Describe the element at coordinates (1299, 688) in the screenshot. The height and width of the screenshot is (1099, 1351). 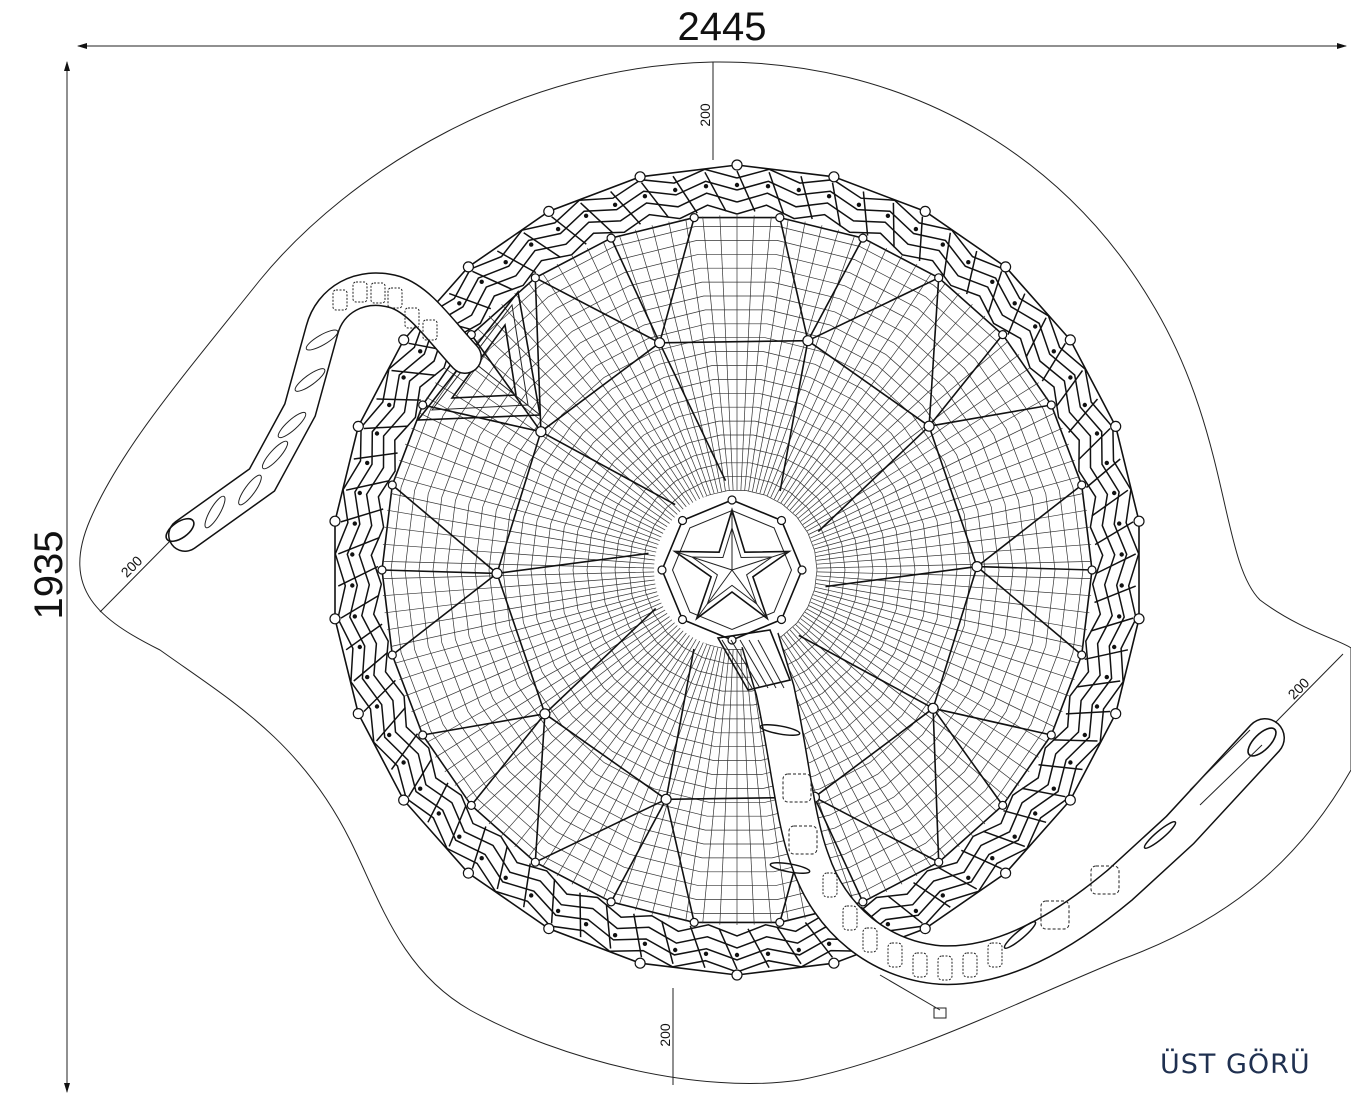
I see `clearance-right-label: 200` at that location.